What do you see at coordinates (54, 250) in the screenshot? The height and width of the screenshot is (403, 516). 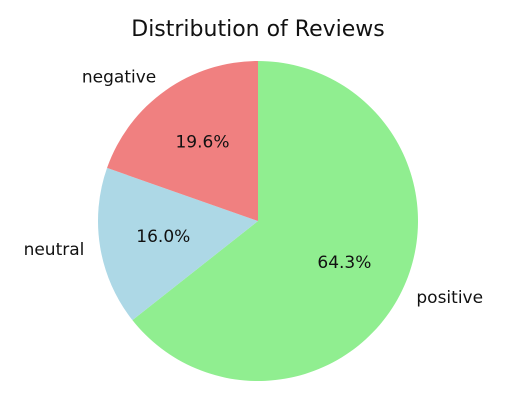 I see `pie-label-neutral: neutral` at bounding box center [54, 250].